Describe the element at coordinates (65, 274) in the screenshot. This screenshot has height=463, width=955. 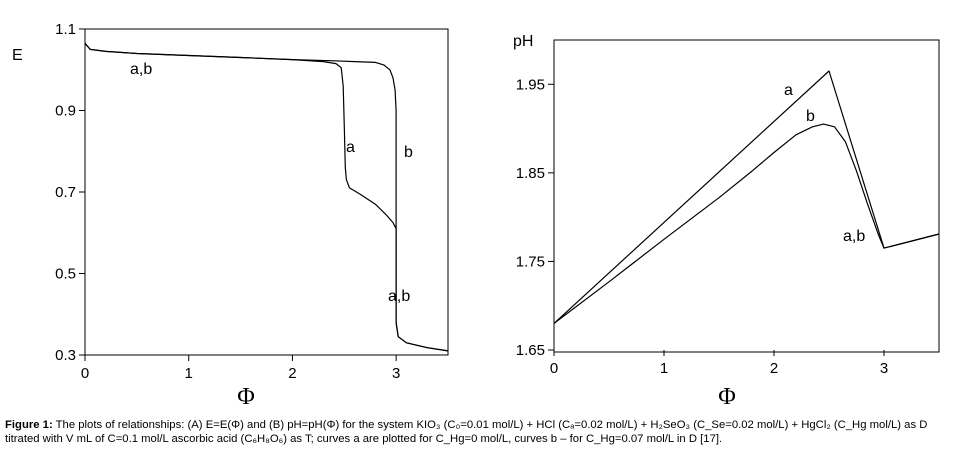
I see `y-tick-label: 0.5` at that location.